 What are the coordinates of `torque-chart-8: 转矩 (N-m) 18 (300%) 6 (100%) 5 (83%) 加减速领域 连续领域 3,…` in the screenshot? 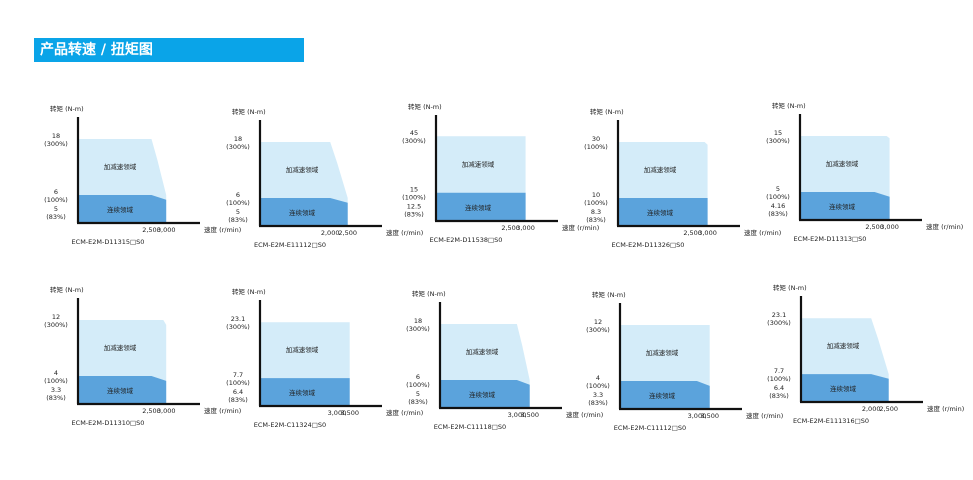 It's located at (497, 374).